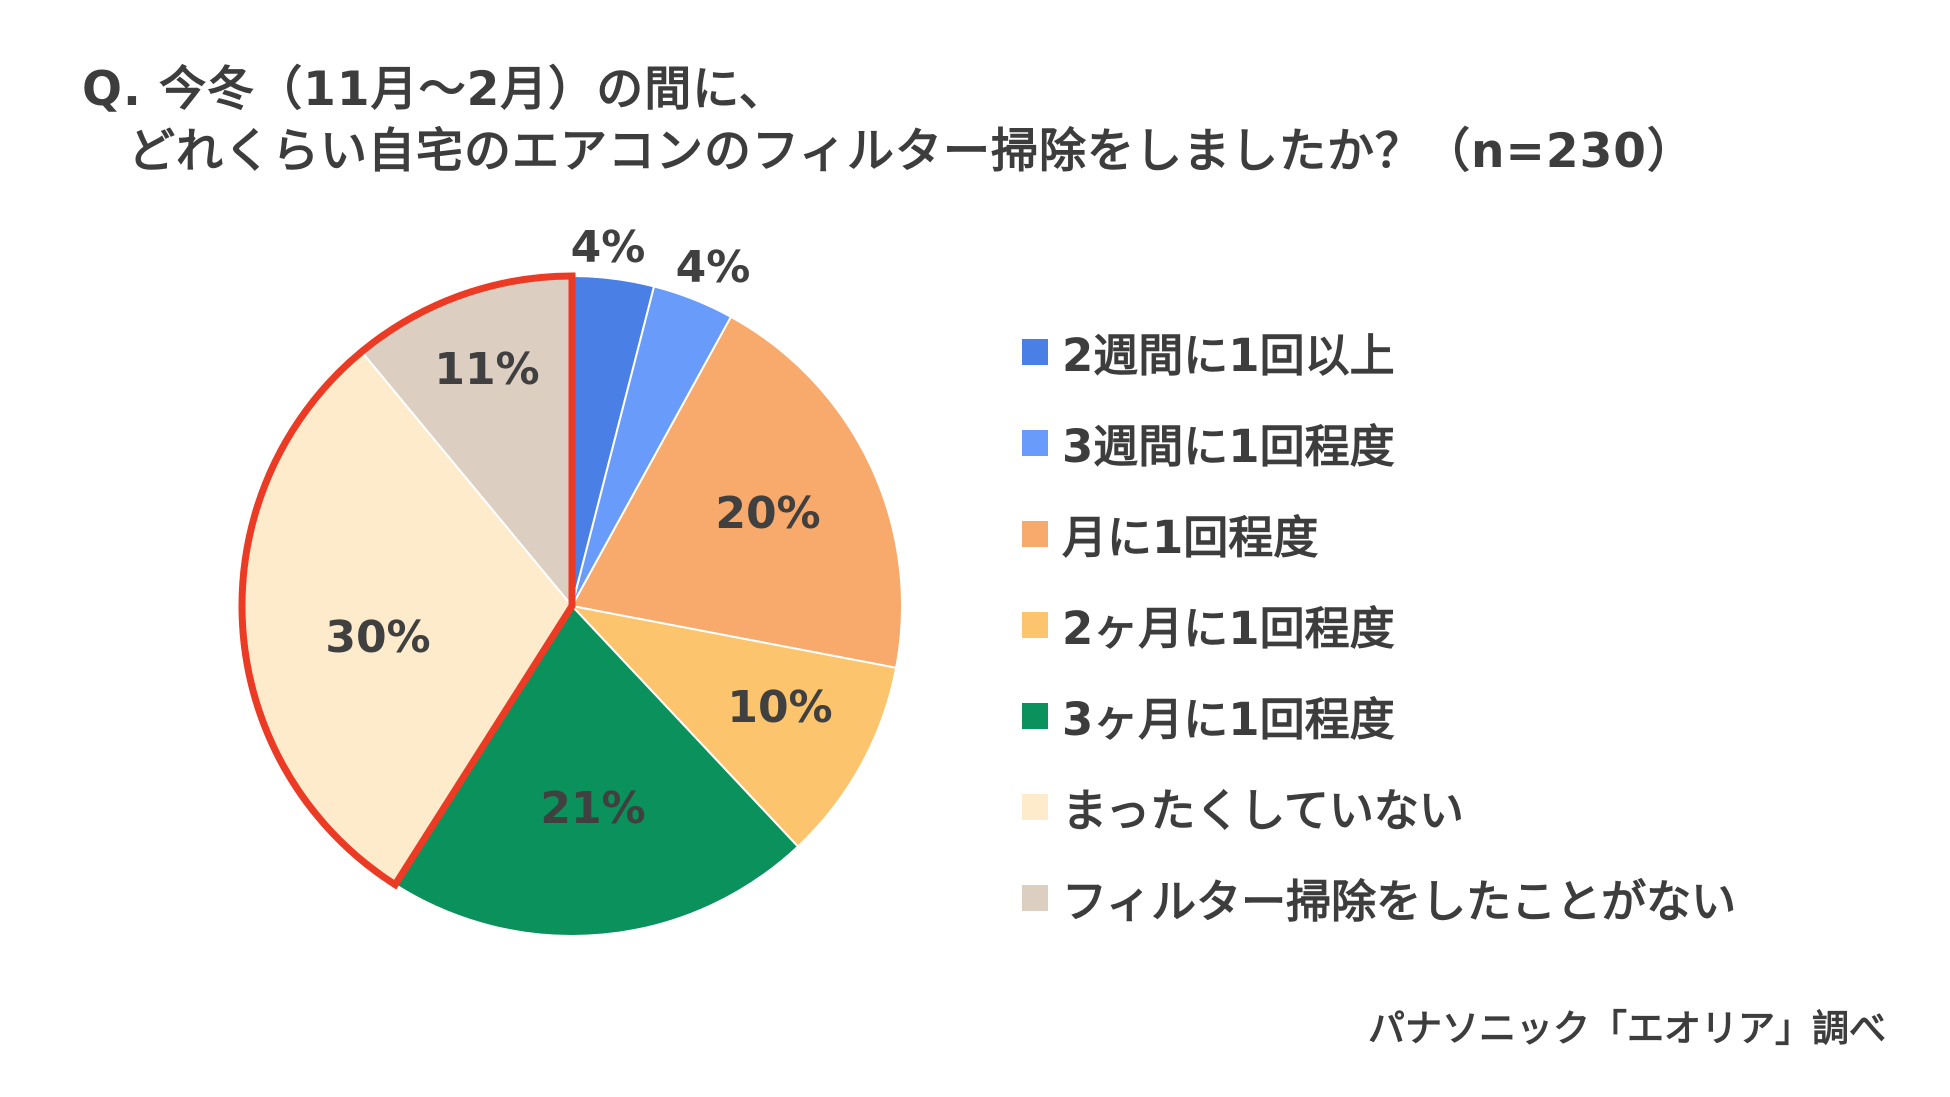  I want to click on slice-label-5: 21%, so click(592, 808).